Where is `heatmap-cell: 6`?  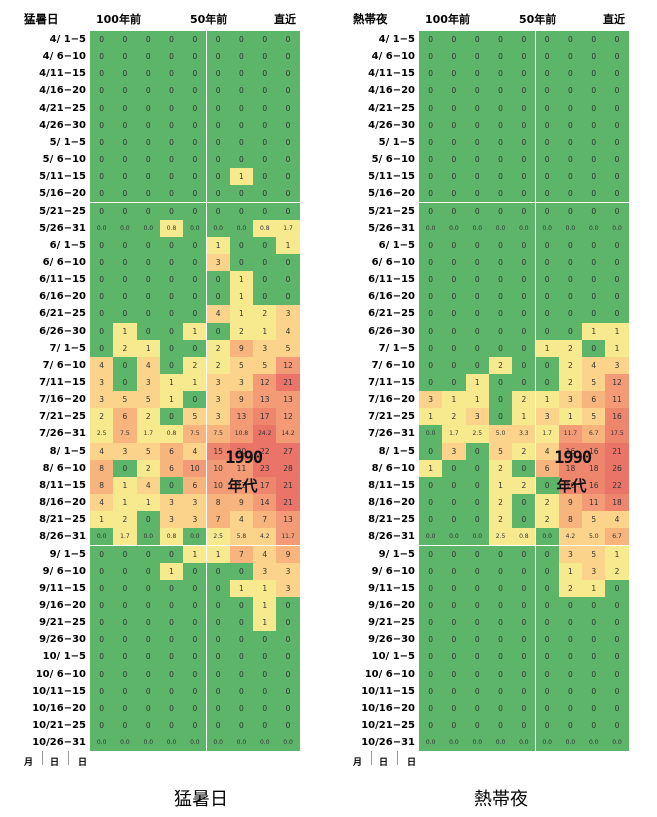
heatmap-cell: 6 is located at coordinates (171, 451).